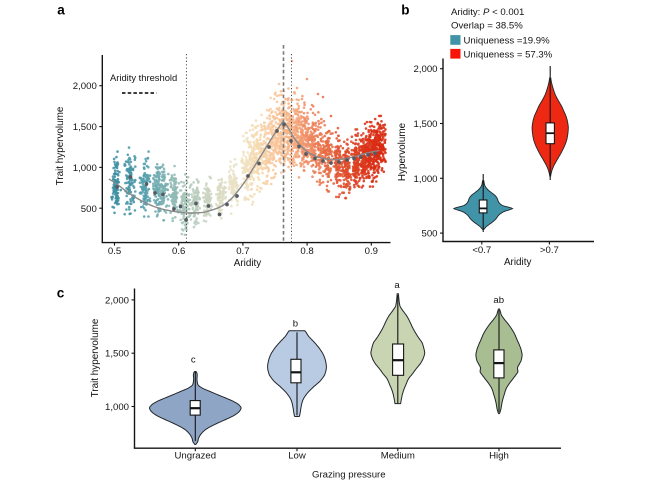  Describe the element at coordinates (242, 251) in the screenshot. I see `svg-text: 0.7` at that location.